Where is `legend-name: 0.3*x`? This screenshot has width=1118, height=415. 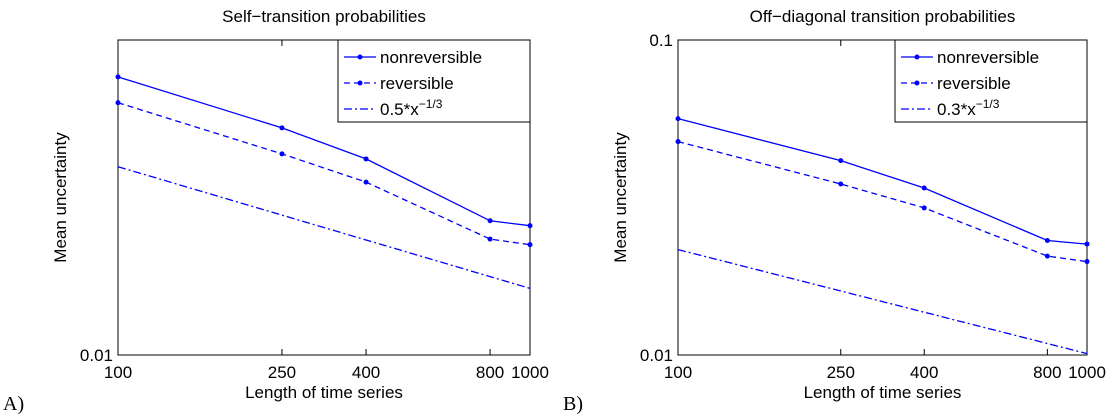
legend-name: 0.3*x is located at coordinates (956, 109).